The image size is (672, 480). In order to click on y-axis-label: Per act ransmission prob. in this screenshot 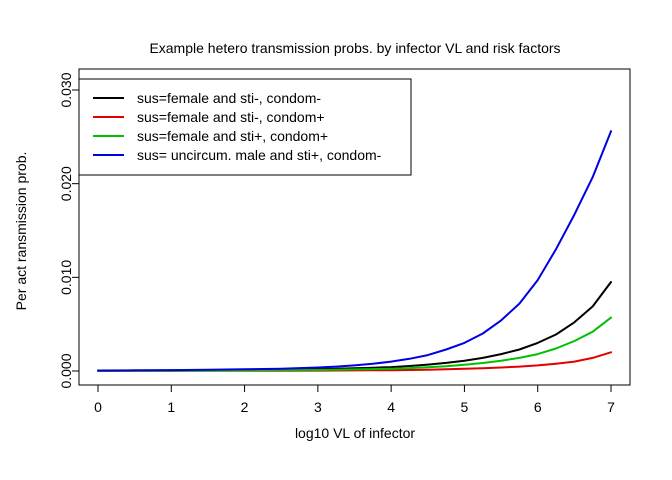, I will do `click(21, 231)`.